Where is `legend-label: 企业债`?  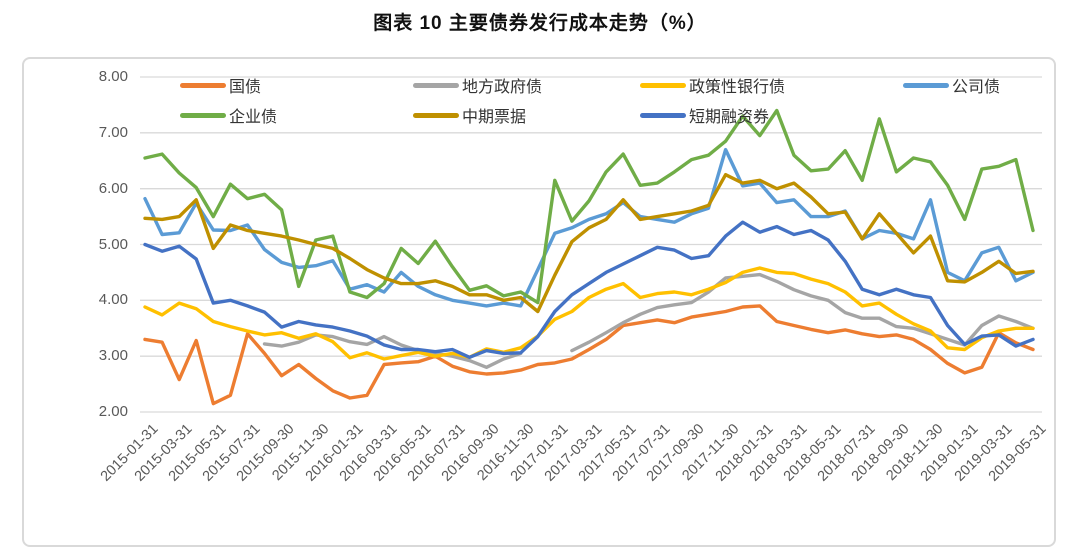 legend-label: 企业债 is located at coordinates (253, 117).